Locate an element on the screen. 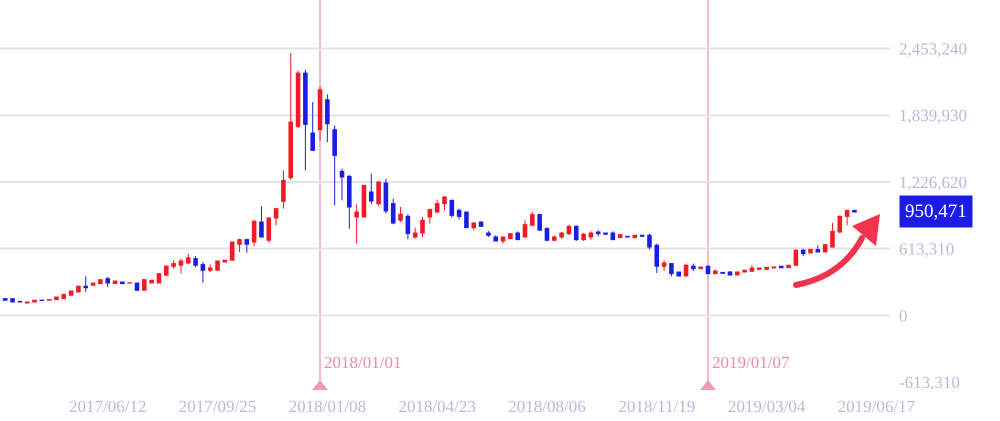 This screenshot has height=421, width=1000. text: 950,471 is located at coordinates (936, 211).